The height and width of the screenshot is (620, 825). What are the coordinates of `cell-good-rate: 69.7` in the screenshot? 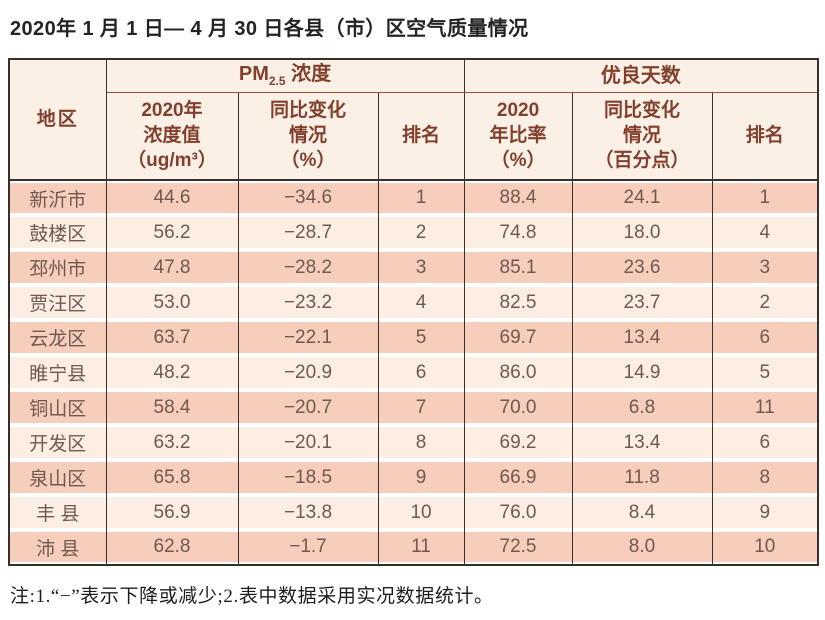 It's located at (518, 337).